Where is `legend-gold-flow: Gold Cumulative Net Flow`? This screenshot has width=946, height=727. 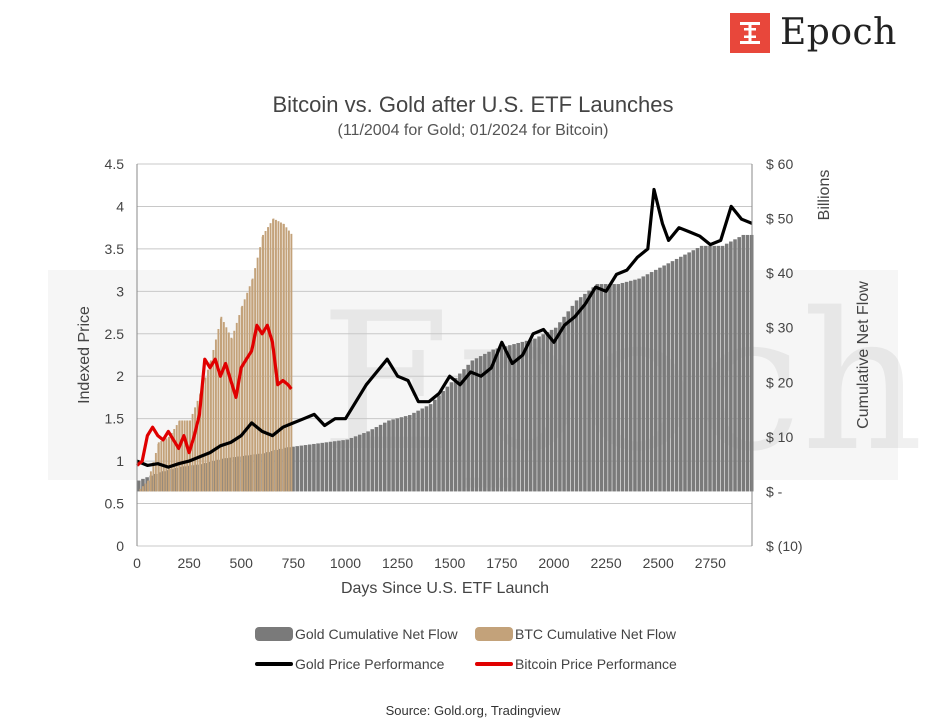
legend-gold-flow: Gold Cumulative Net Flow is located at coordinates (365, 634).